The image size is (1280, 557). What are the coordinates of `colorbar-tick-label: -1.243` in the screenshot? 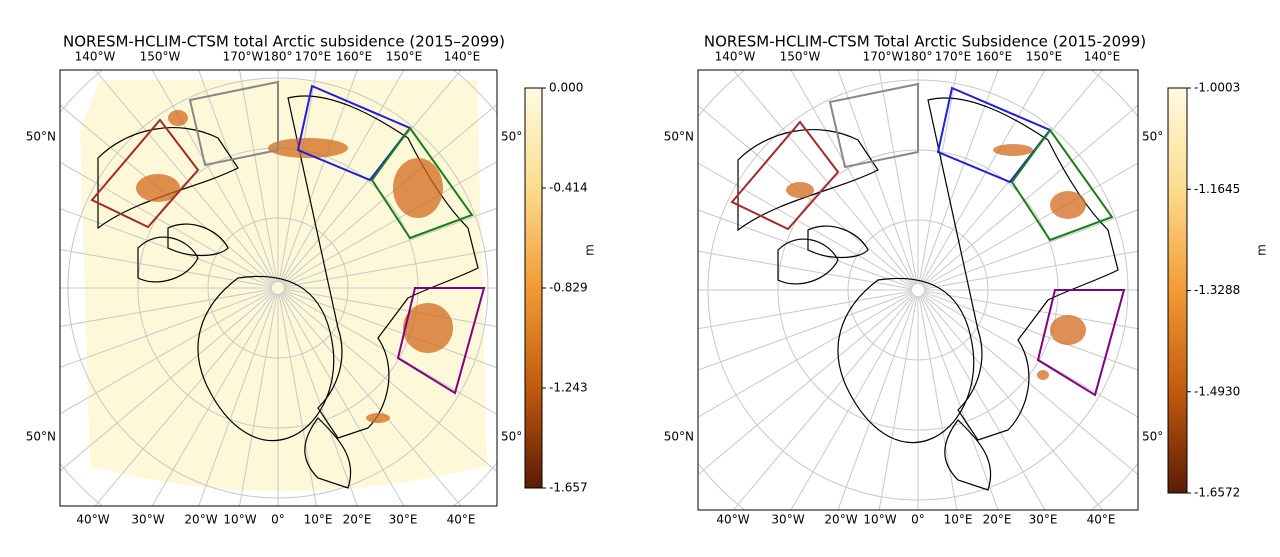 It's located at (568, 388).